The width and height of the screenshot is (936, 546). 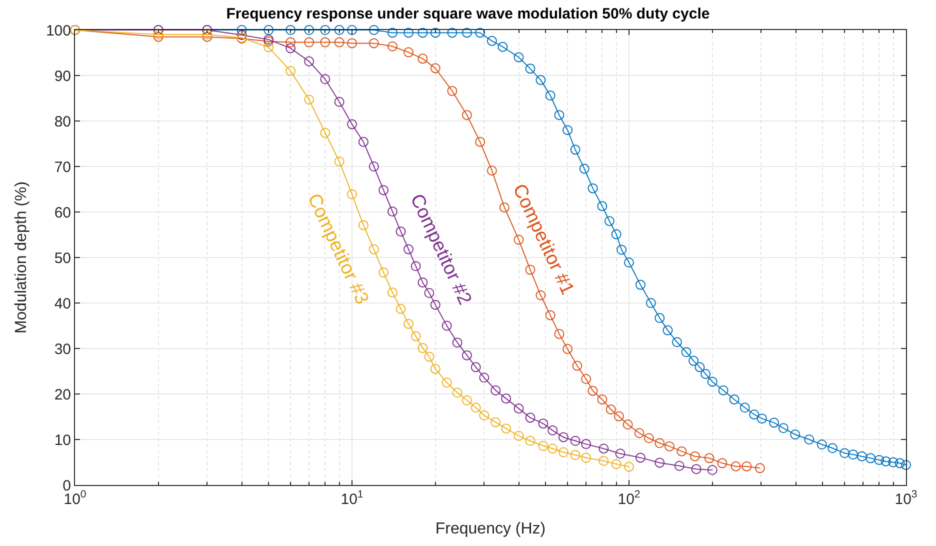 What do you see at coordinates (62, 76) in the screenshot?
I see `y-tick-label: 90` at bounding box center [62, 76].